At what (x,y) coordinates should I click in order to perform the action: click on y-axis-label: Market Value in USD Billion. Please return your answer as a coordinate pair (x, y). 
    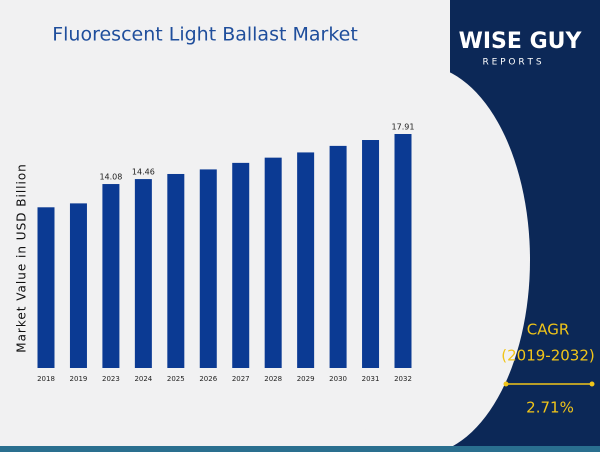
    Looking at the image, I should click on (22, 258).